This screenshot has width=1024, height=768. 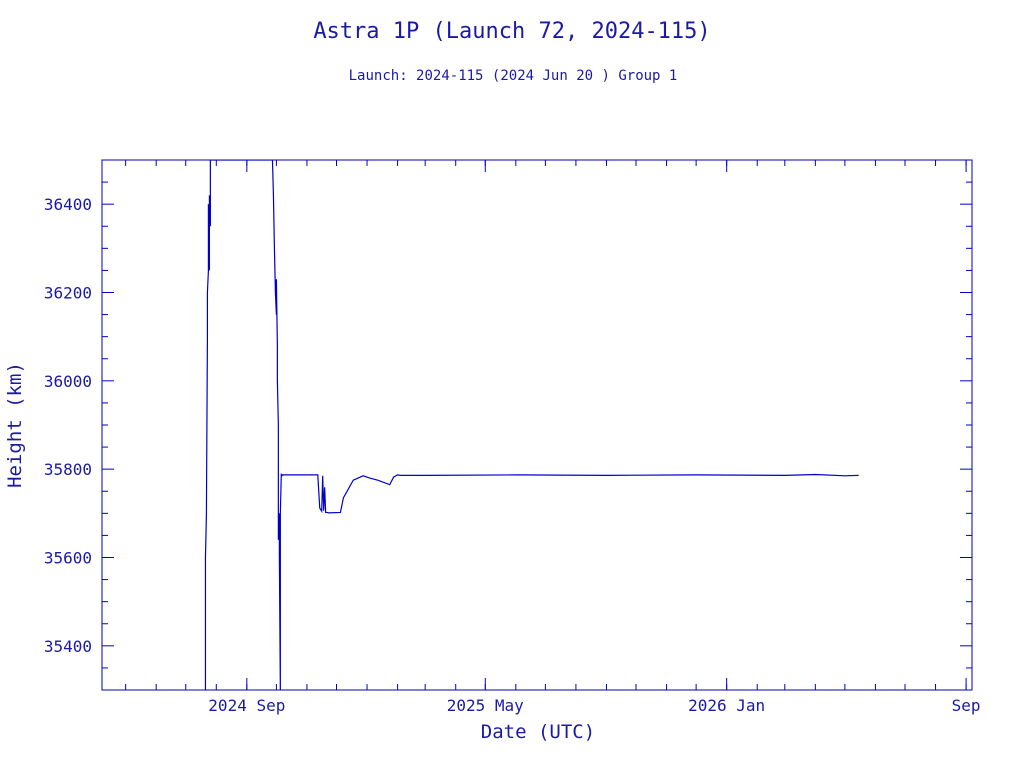 I want to click on chart-title: Astra 1P (Launch 72, 2024-115), so click(x=511, y=31).